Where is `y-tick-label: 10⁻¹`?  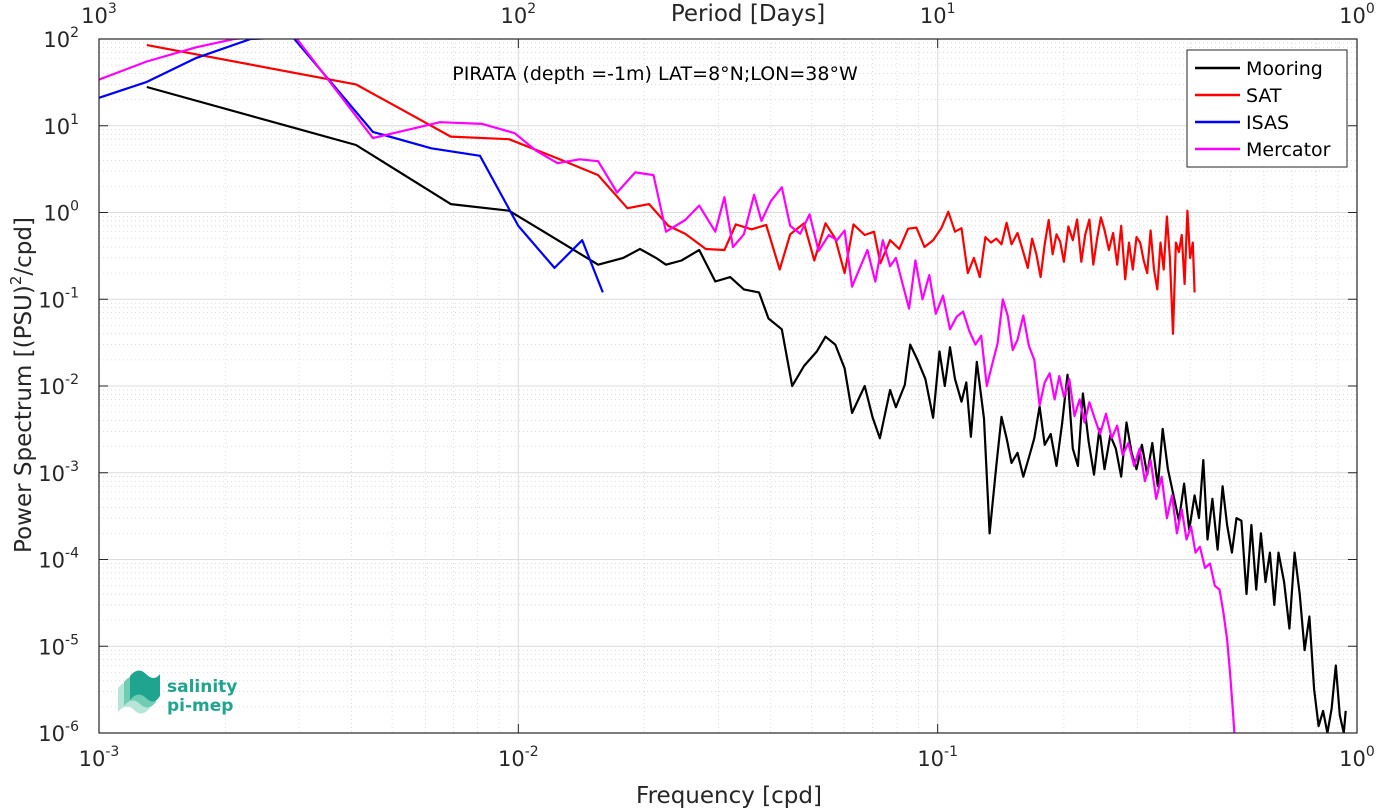
y-tick-label: 10⁻¹ is located at coordinates (58, 298).